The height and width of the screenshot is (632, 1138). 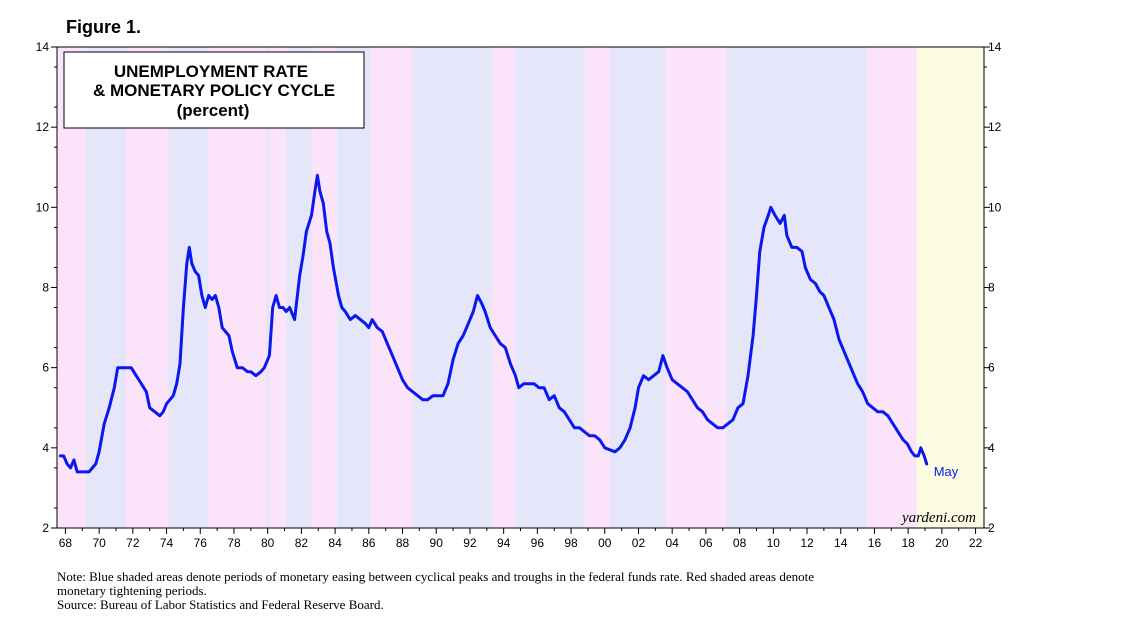 What do you see at coordinates (571, 543) in the screenshot?
I see `x-tick-label: 98` at bounding box center [571, 543].